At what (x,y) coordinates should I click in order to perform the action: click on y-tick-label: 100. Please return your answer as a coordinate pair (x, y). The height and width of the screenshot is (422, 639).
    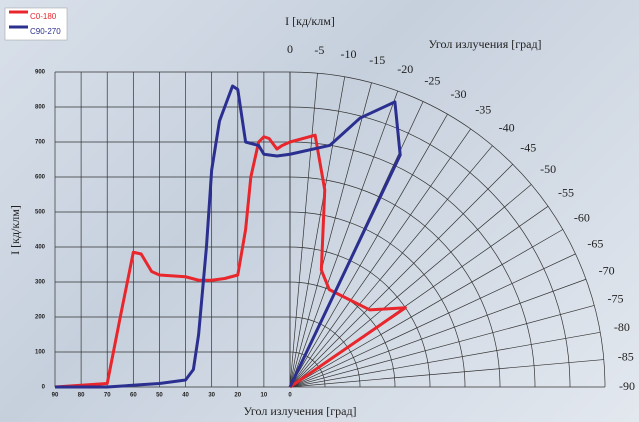
    Looking at the image, I should click on (40, 353).